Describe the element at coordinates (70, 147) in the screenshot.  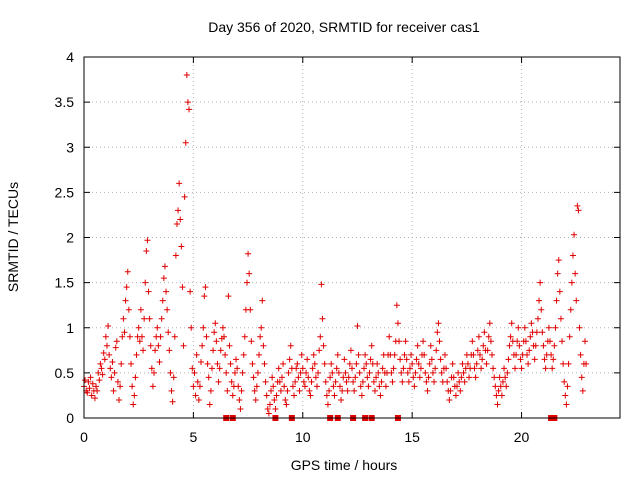
I see `y-tick-label: 3` at that location.